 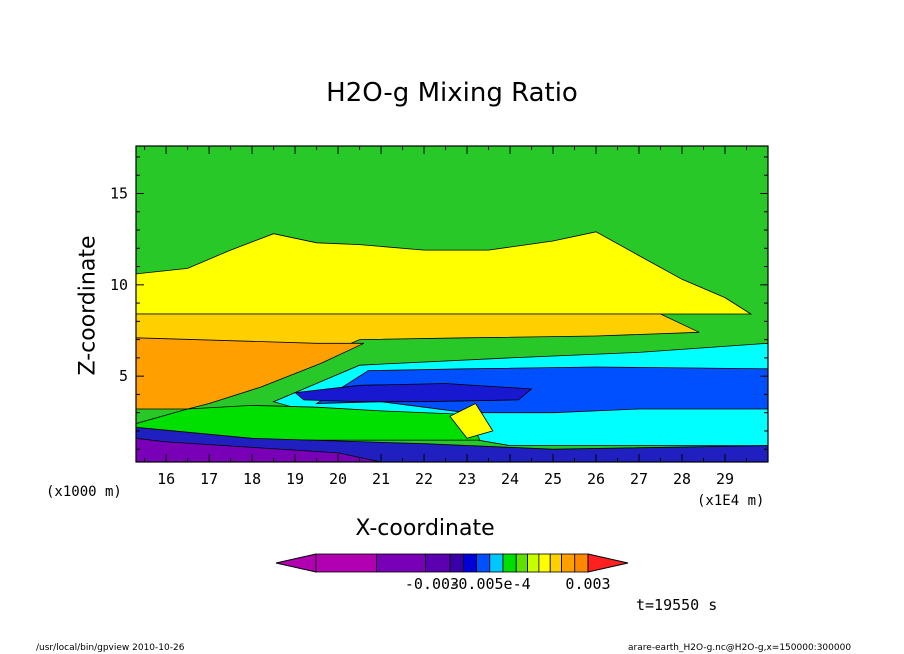 What do you see at coordinates (553, 479) in the screenshot?
I see `x-tick-label: 25` at bounding box center [553, 479].